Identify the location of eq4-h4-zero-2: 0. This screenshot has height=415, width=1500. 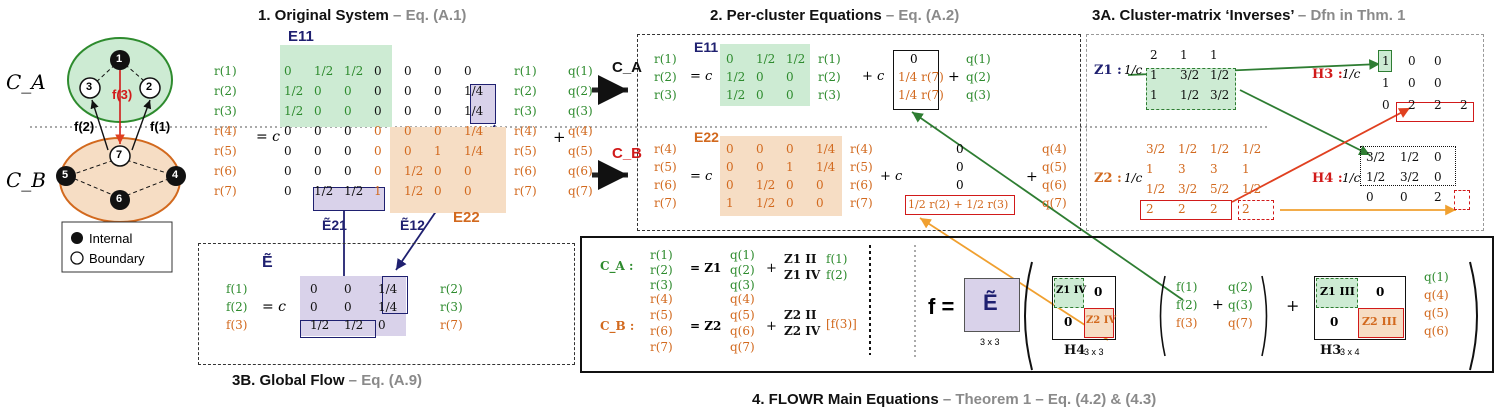
(1068, 322).